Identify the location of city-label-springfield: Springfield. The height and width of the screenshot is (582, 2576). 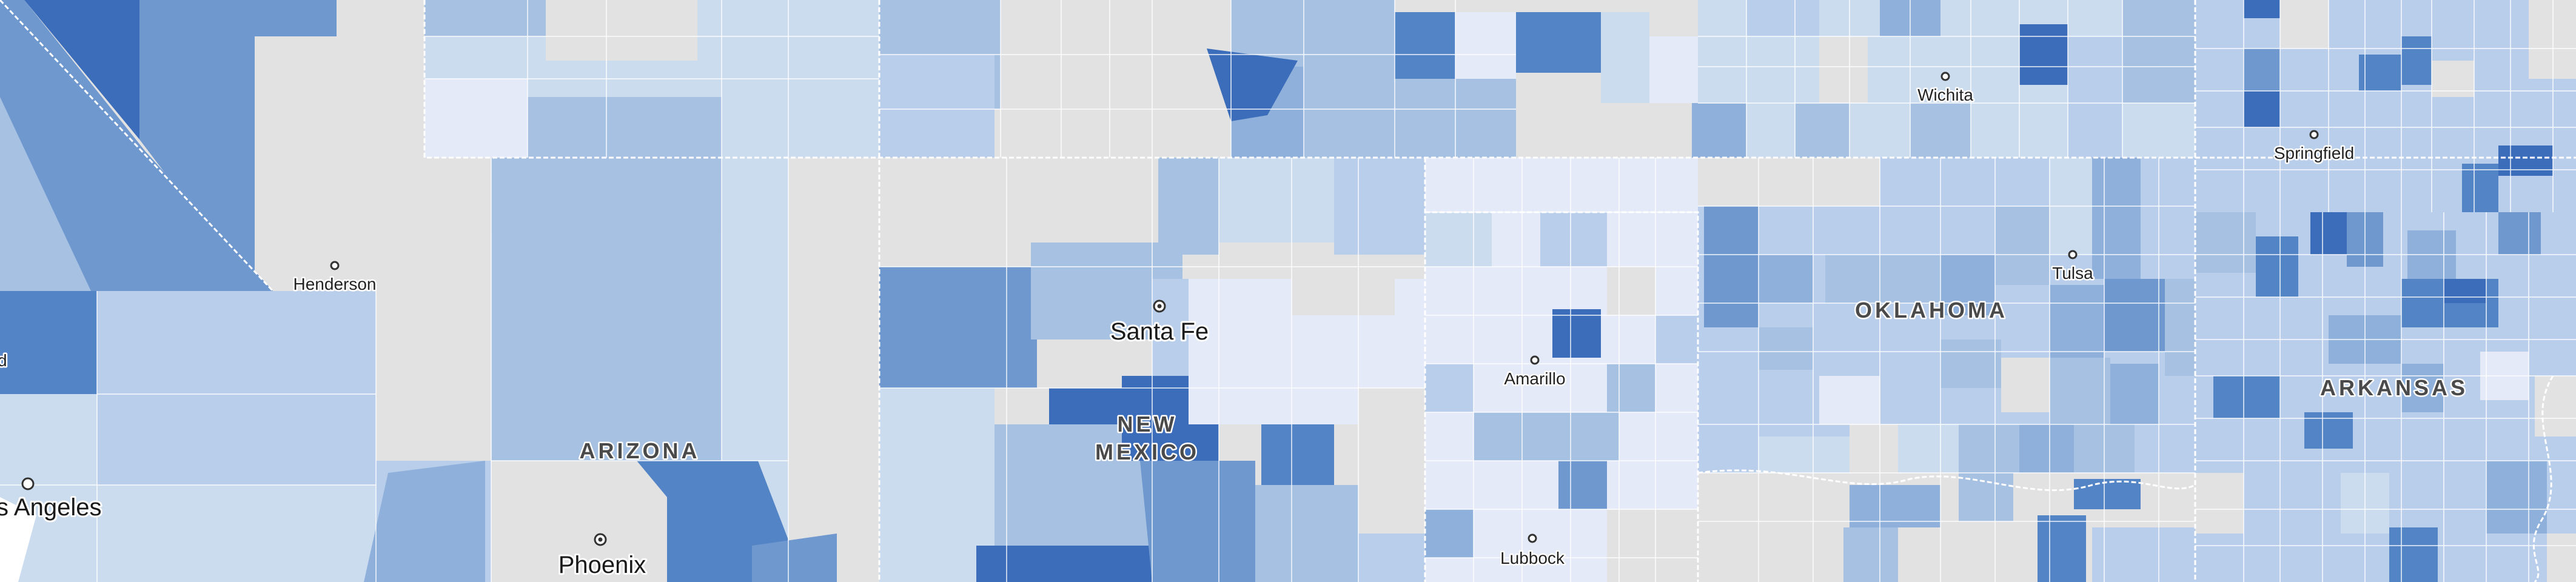
(2314, 153).